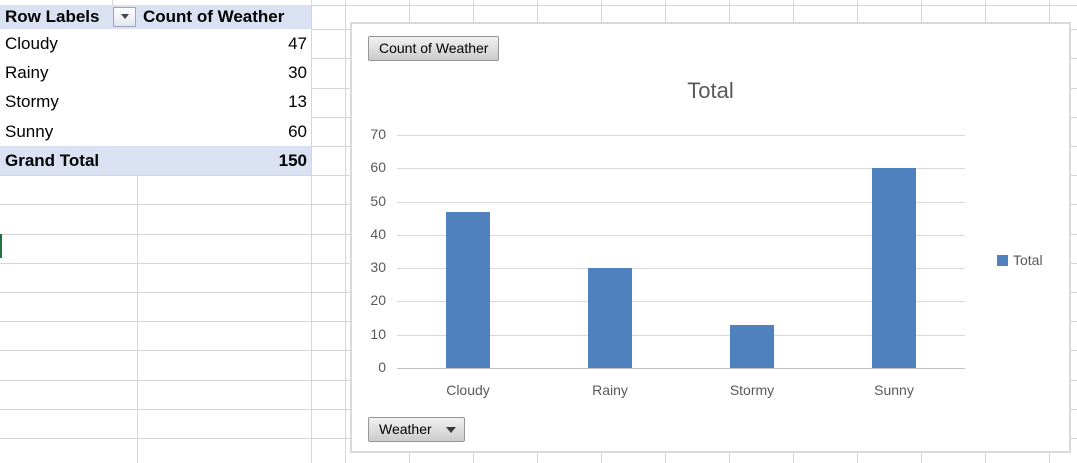 Image resolution: width=1077 pixels, height=463 pixels. What do you see at coordinates (610, 390) in the screenshot?
I see `x-axis-category-label: Rainy` at bounding box center [610, 390].